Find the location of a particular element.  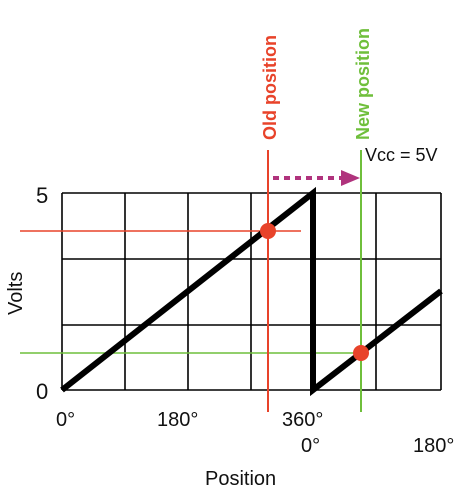

x-axis-label: Position is located at coordinates (240, 479).